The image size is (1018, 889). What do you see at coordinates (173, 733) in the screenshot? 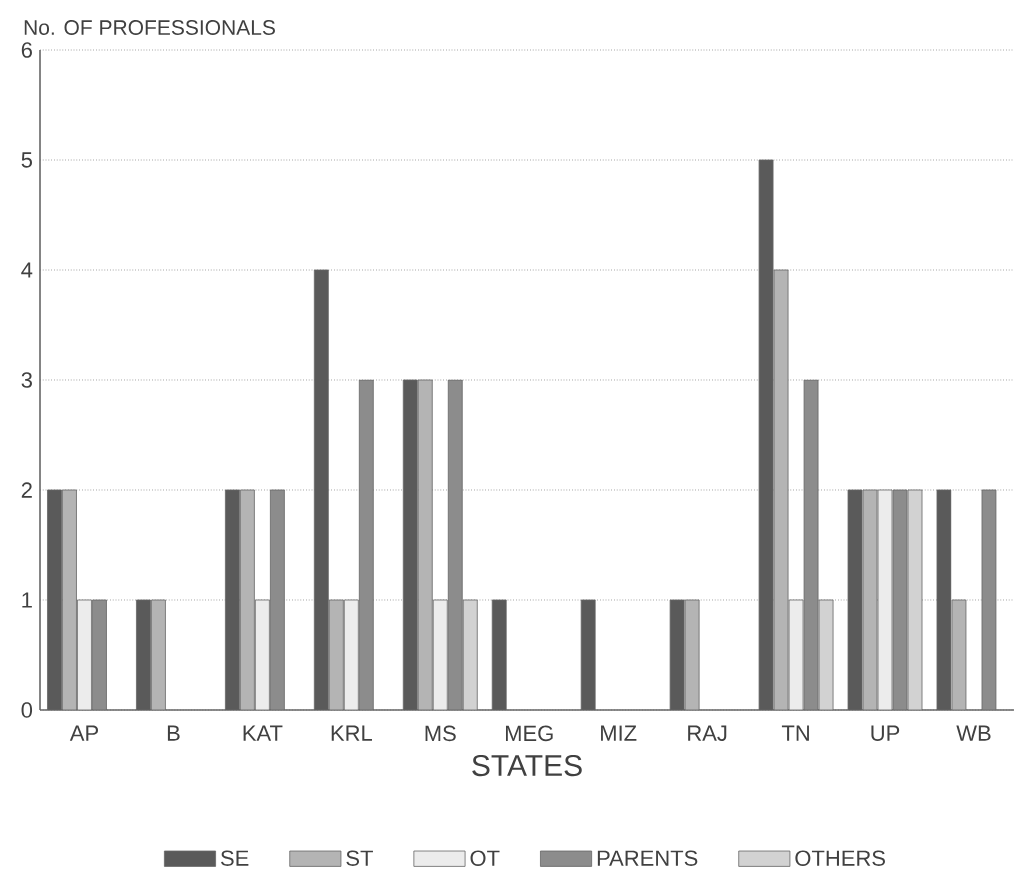
I see `x-tick-label: B` at bounding box center [173, 733].